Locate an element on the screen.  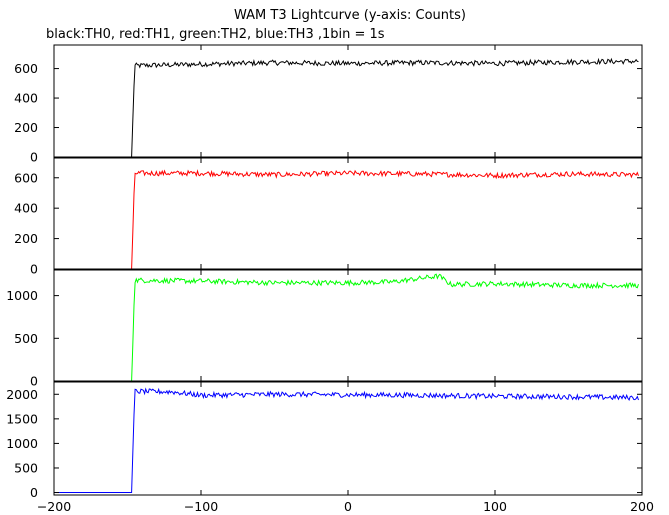
y-tick-label-th2: 500 is located at coordinates (26, 338).